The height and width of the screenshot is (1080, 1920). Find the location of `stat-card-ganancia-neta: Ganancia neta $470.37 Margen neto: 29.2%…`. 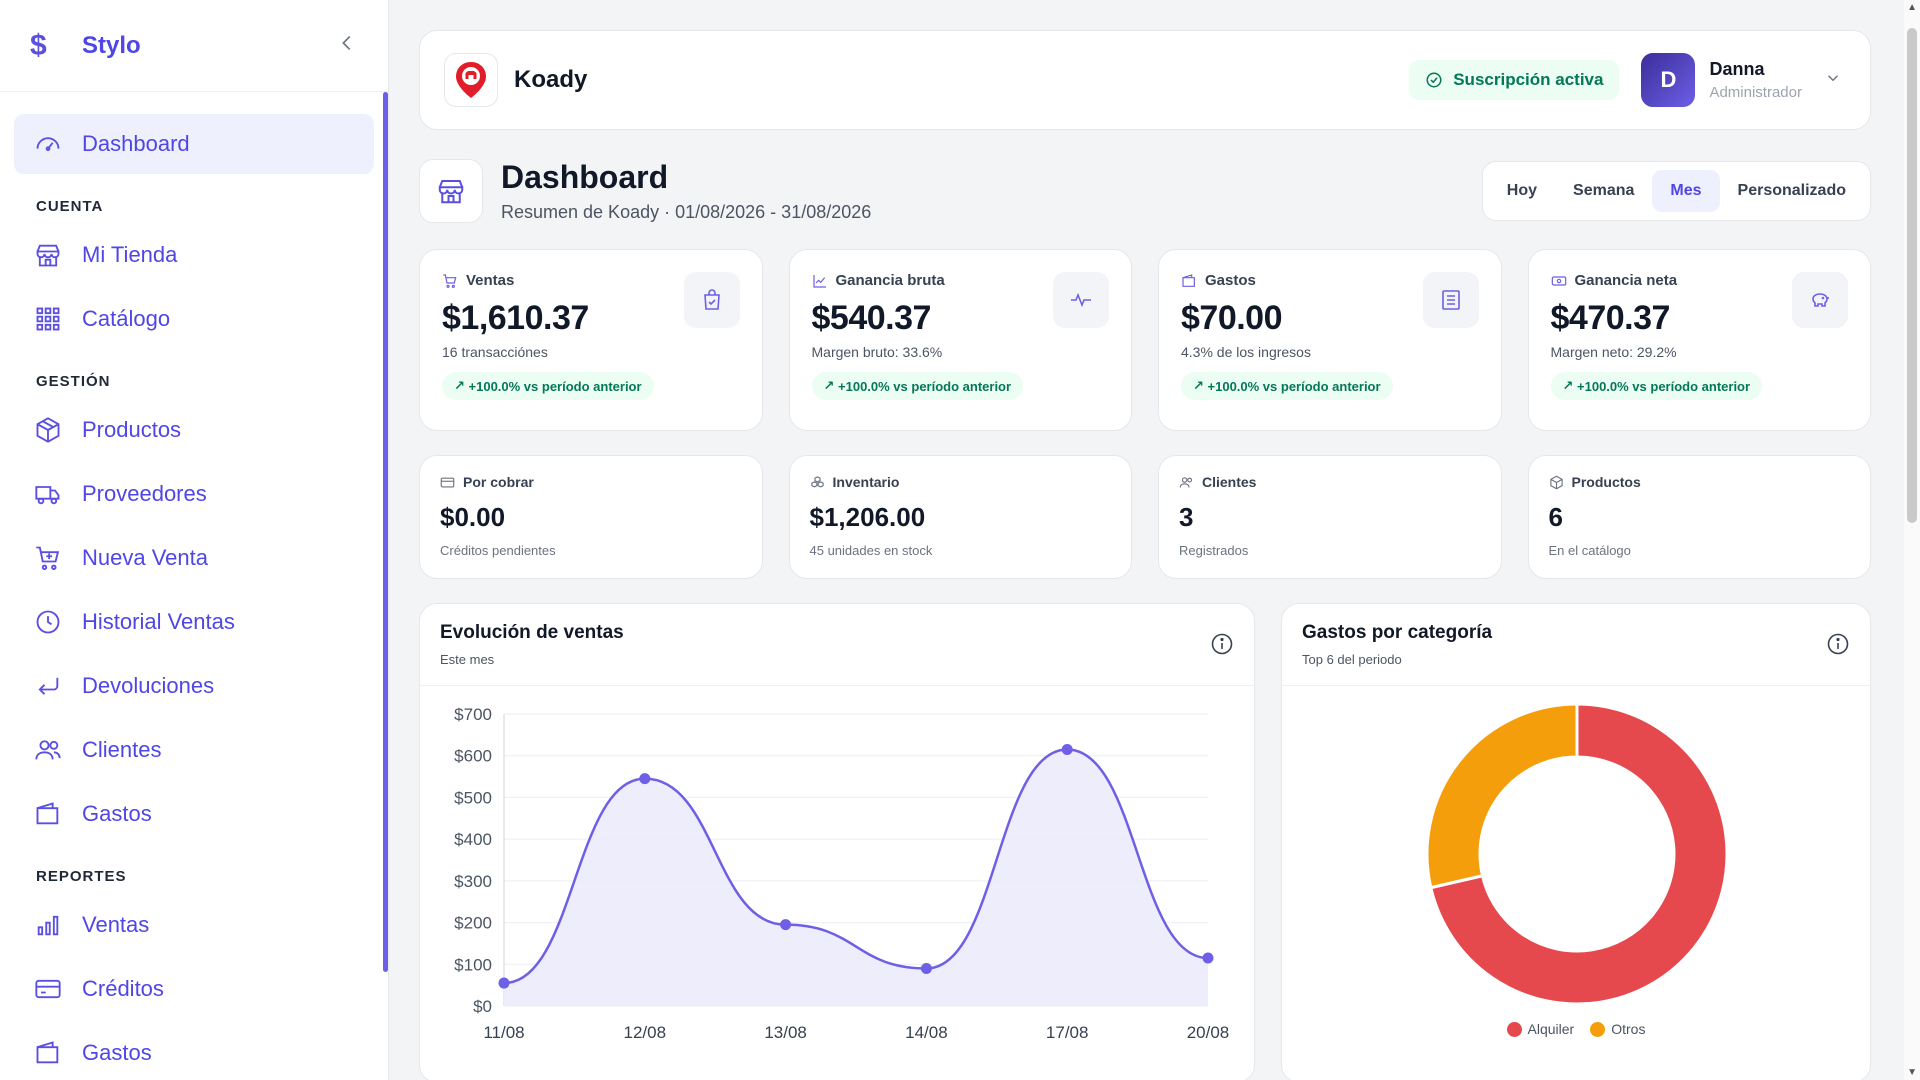

stat-card-ganancia-neta: Ganancia neta $470.37 Margen neto: 29.2%… is located at coordinates (1699, 340).